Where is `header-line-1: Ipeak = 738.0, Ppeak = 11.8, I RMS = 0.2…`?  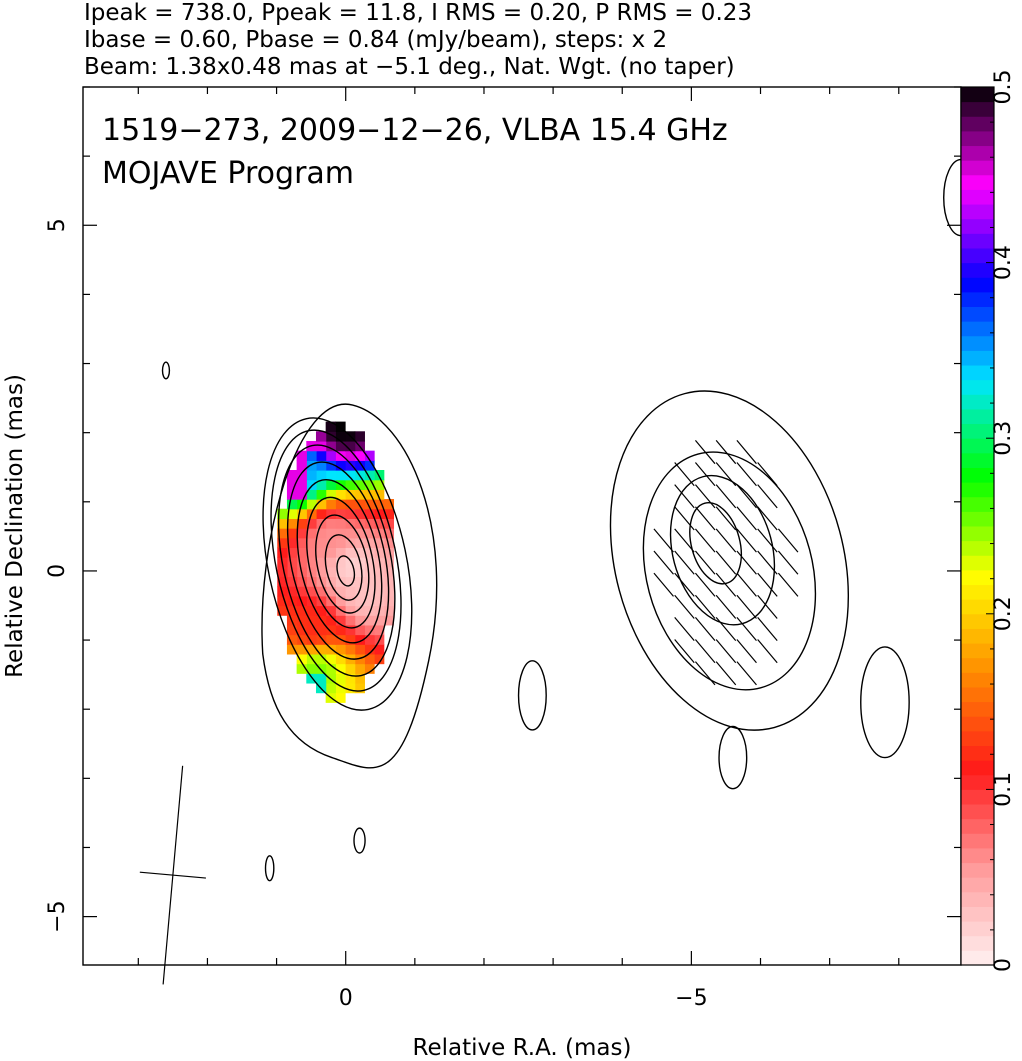
header-line-1: Ipeak = 738.0, Ppeak = 11.8, I RMS = 0.2… is located at coordinates (418, 13).